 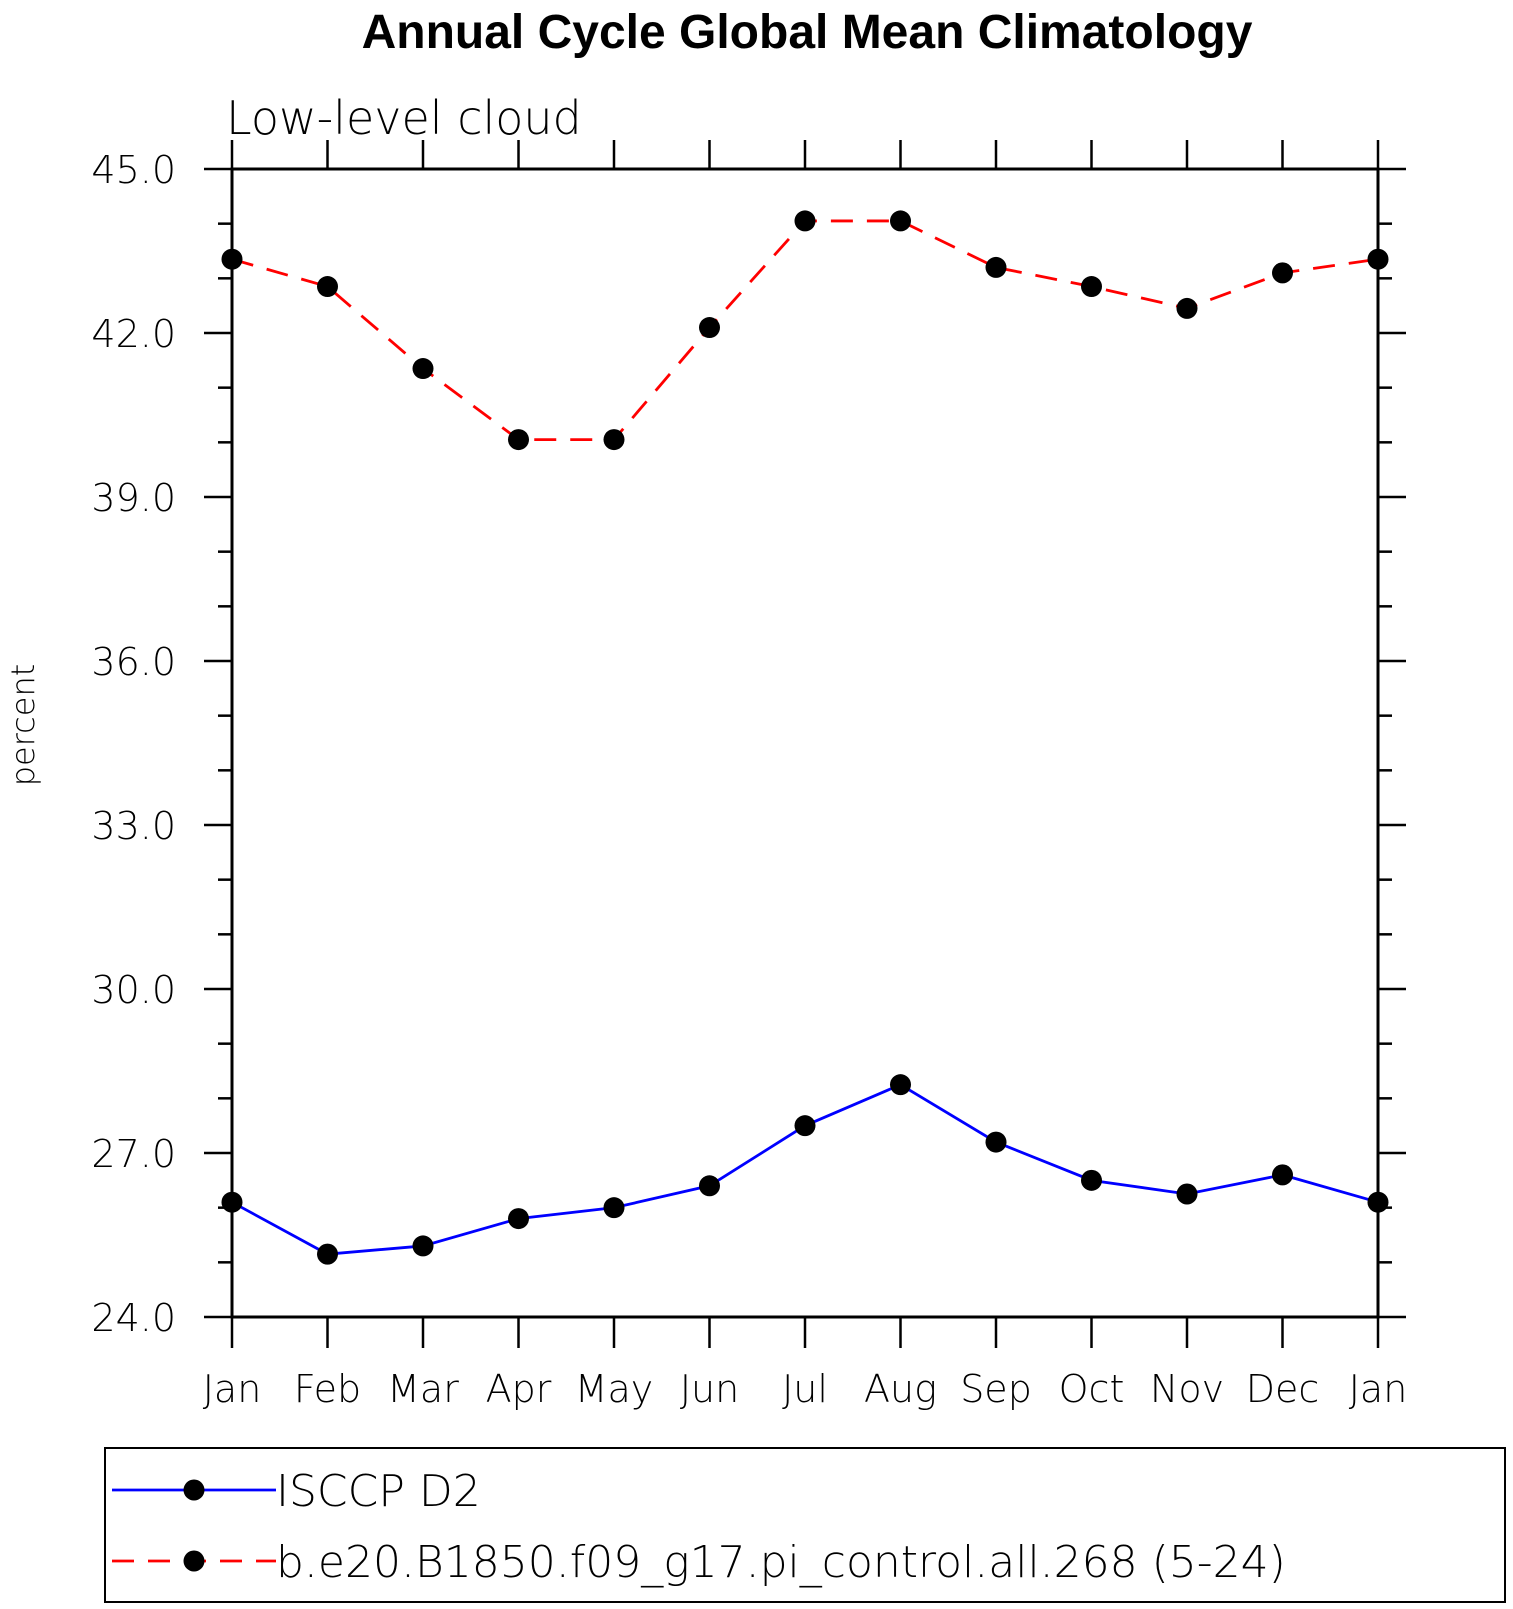 What do you see at coordinates (327, 1389) in the screenshot?
I see `x-tick-label: Feb` at bounding box center [327, 1389].